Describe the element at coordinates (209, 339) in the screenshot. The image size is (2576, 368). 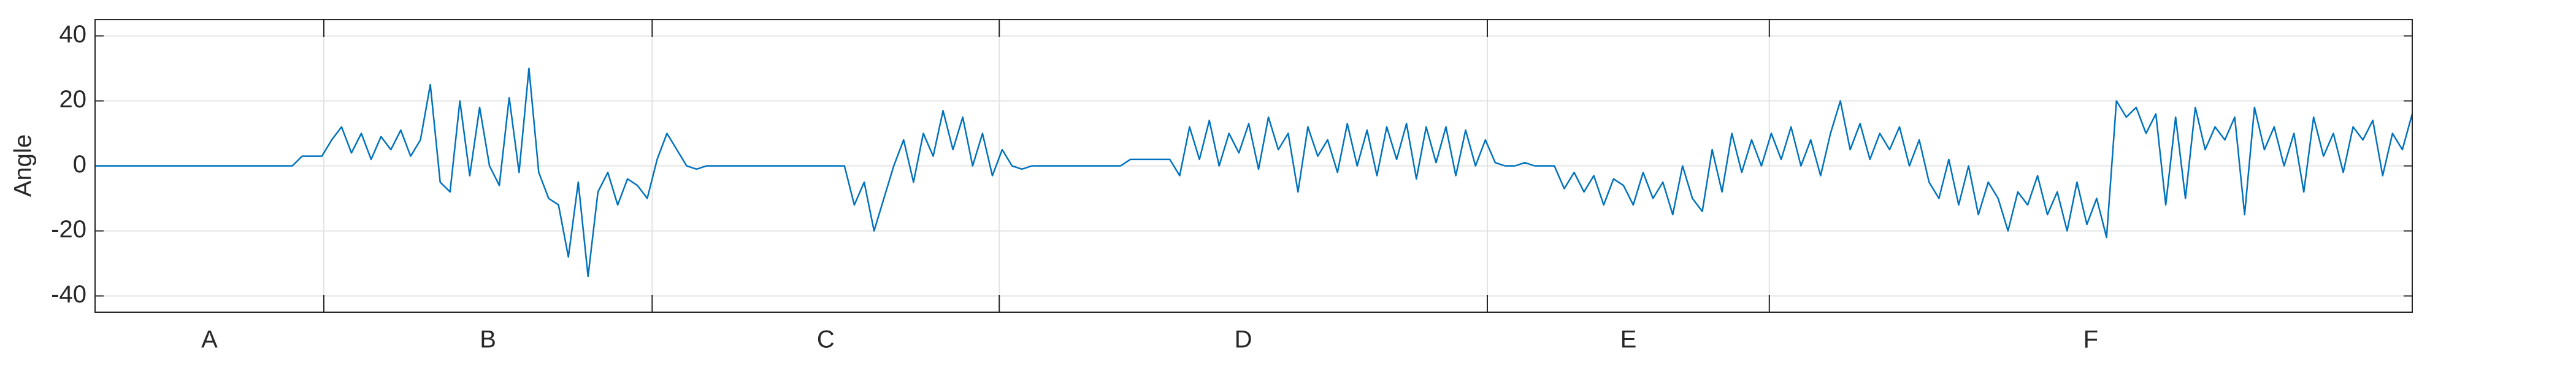
I see `x-tick-label: A` at that location.